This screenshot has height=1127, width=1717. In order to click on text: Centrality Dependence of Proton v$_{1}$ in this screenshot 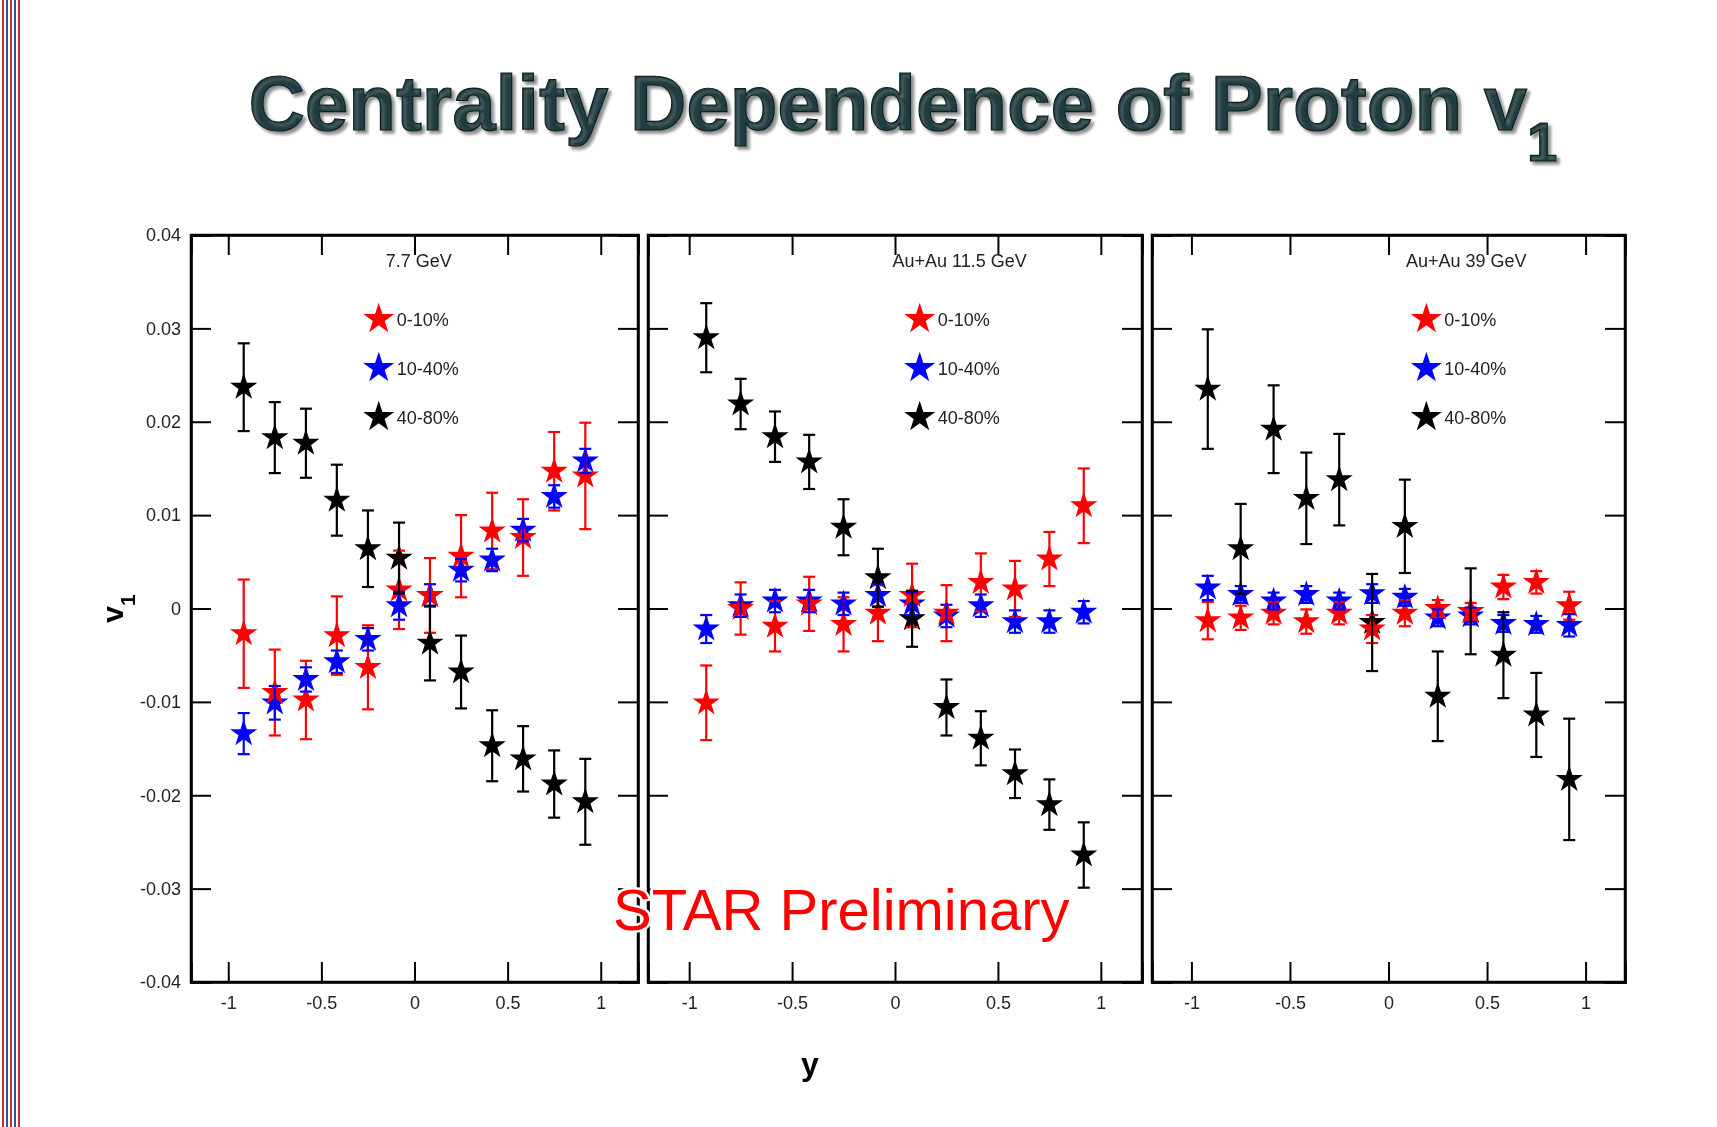, I will do `click(903, 116)`.